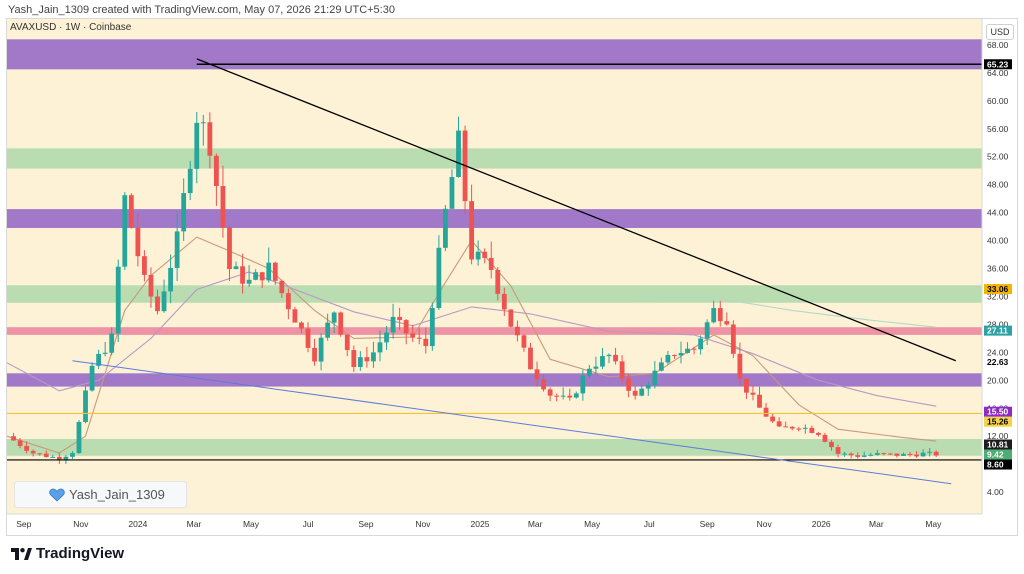 The width and height of the screenshot is (1024, 574). I want to click on x-tick-label: May, so click(592, 524).